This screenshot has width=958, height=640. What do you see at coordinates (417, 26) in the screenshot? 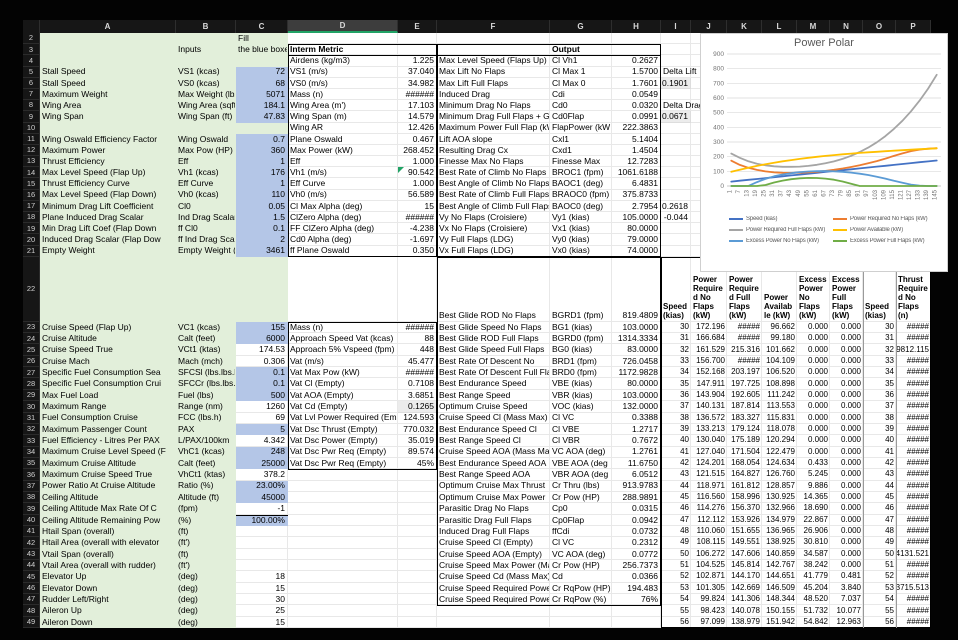
I see `column-header-E: E` at bounding box center [417, 26].